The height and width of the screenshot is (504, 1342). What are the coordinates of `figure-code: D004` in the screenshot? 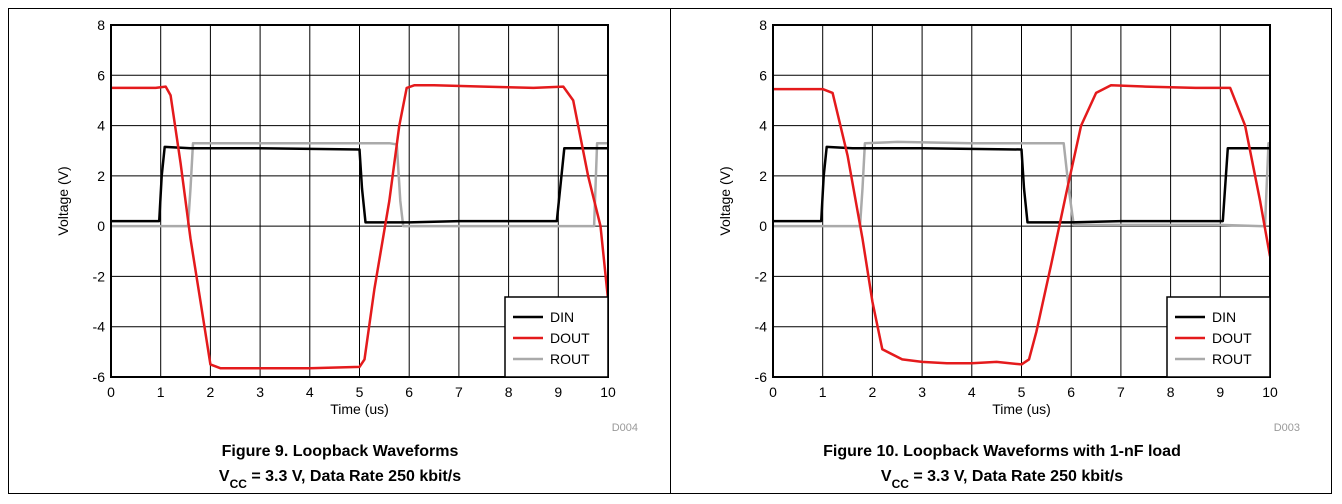 It's located at (625, 428).